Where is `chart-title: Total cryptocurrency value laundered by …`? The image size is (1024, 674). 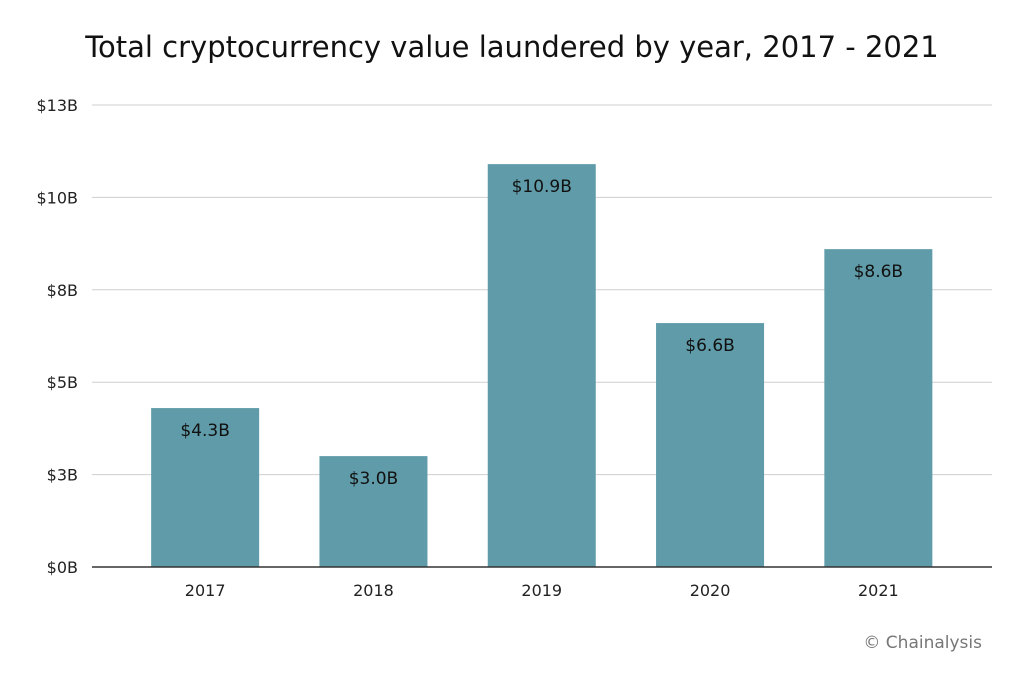
chart-title: Total cryptocurrency value laundered by … is located at coordinates (512, 47).